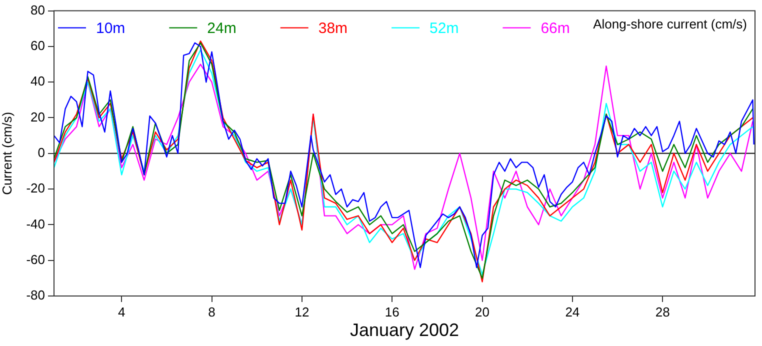 This screenshot has height=346, width=762. What do you see at coordinates (212, 312) in the screenshot?
I see `x-tick-label: 8` at bounding box center [212, 312].